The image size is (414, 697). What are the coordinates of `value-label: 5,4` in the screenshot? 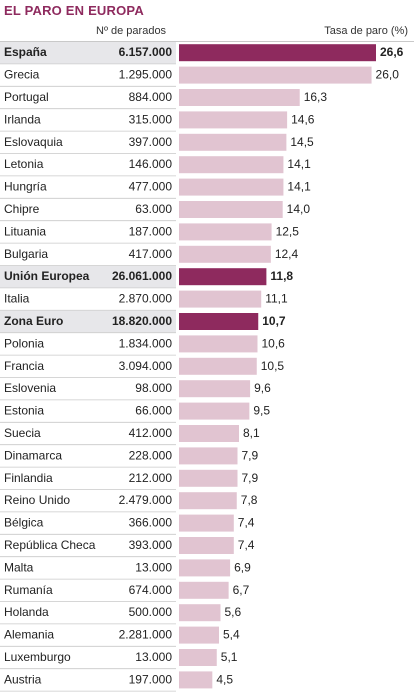 It's located at (231, 635).